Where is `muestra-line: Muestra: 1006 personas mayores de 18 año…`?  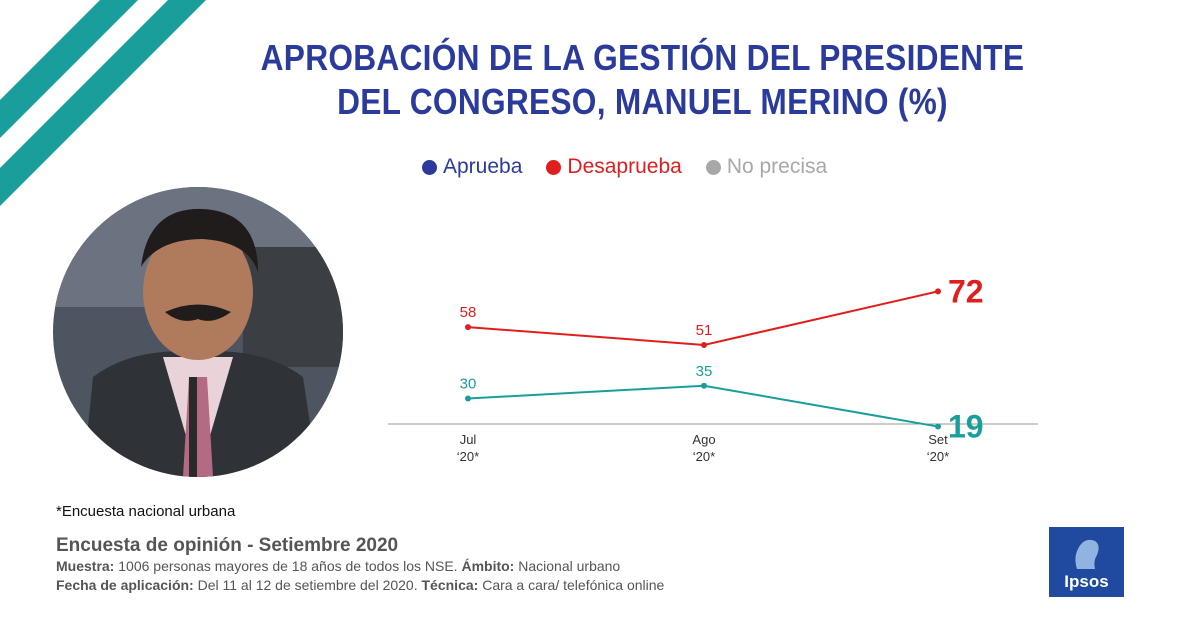 muestra-line: Muestra: 1006 personas mayores de 18 año… is located at coordinates (338, 566).